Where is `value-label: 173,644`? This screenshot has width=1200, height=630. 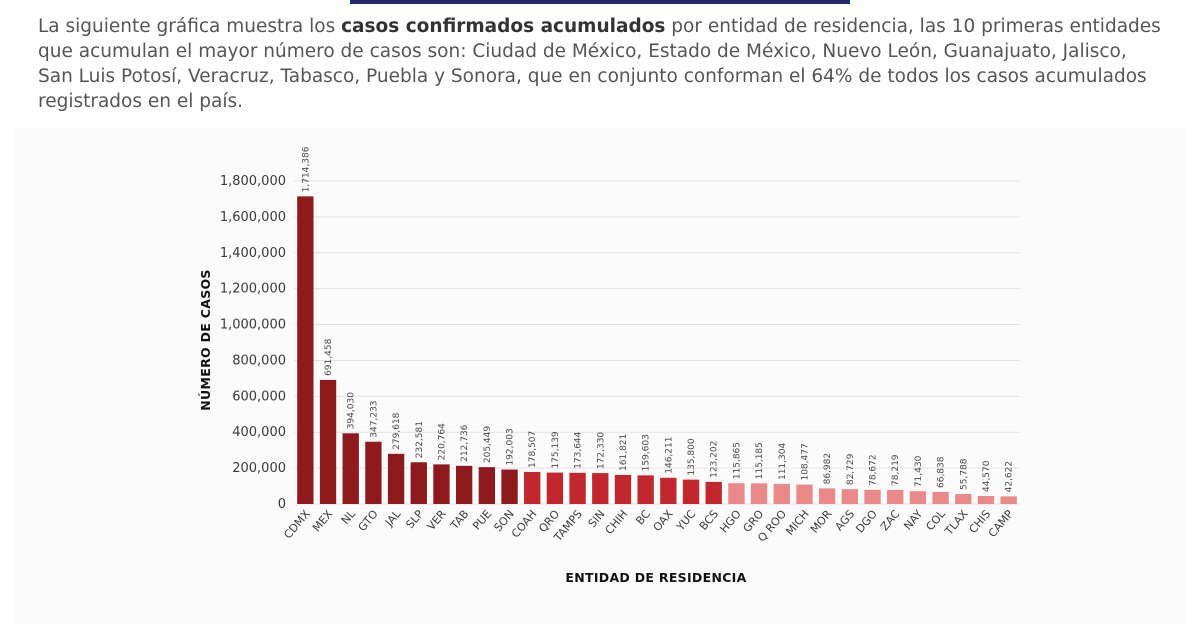 value-label: 173,644 is located at coordinates (579, 449).